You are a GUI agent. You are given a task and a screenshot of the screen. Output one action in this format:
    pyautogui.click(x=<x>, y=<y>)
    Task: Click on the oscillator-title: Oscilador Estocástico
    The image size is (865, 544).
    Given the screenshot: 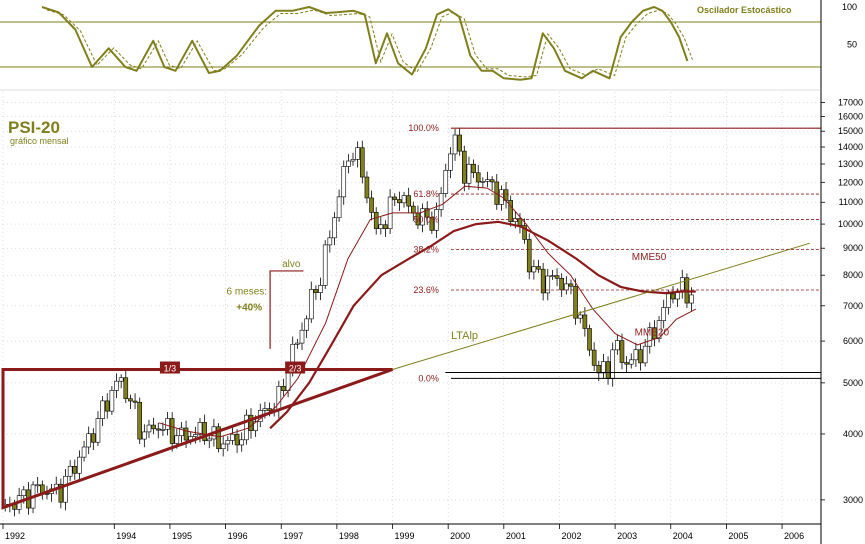 What is the action you would take?
    pyautogui.click(x=744, y=10)
    